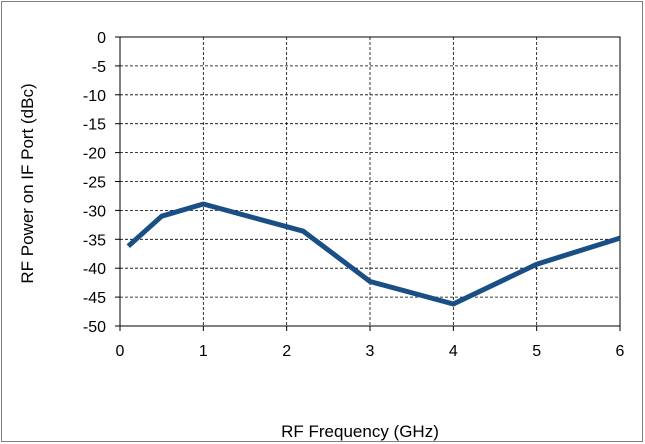 This screenshot has height=444, width=645. I want to click on x-tick-label: 6, so click(620, 351).